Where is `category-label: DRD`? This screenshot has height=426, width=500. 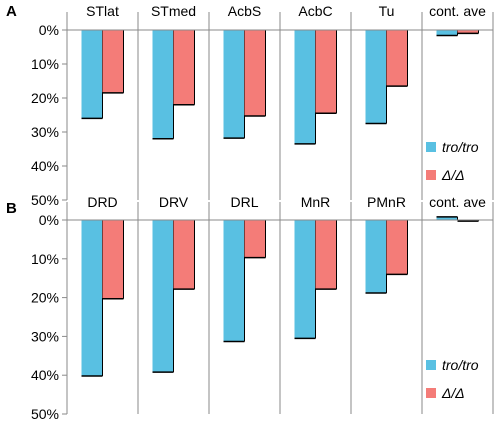 category-label: DRD is located at coordinates (102, 202).